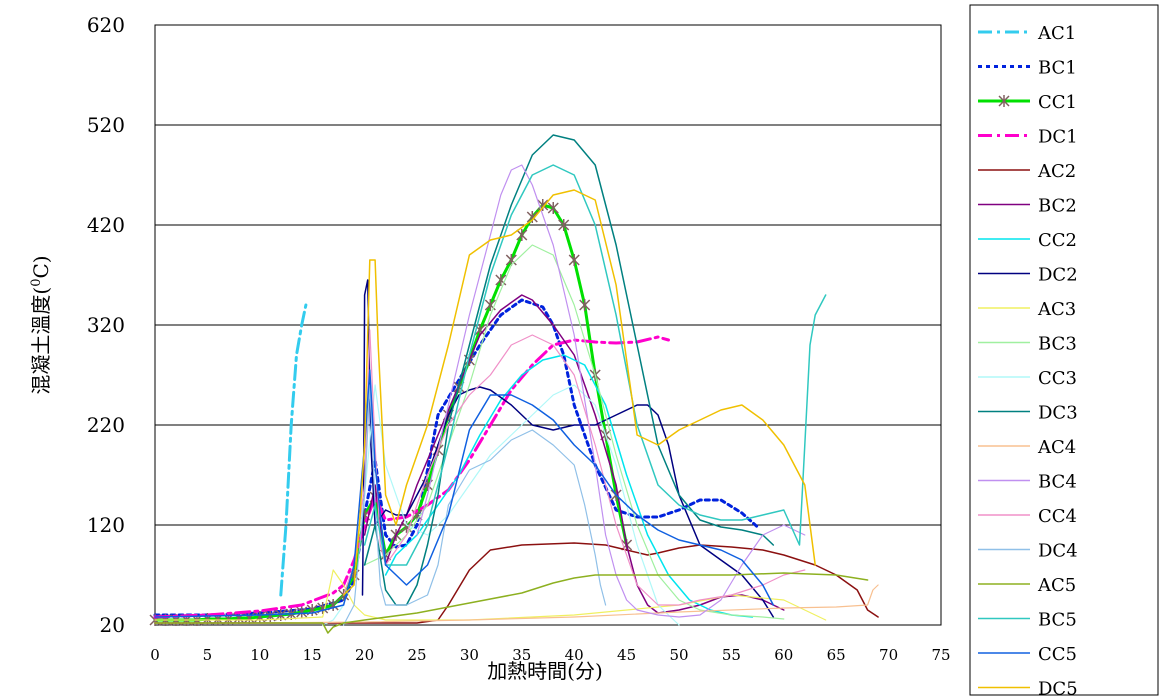 This screenshot has width=1164, height=700. What do you see at coordinates (1056, 171) in the screenshot?
I see `legend-label: AC2` at bounding box center [1056, 171].